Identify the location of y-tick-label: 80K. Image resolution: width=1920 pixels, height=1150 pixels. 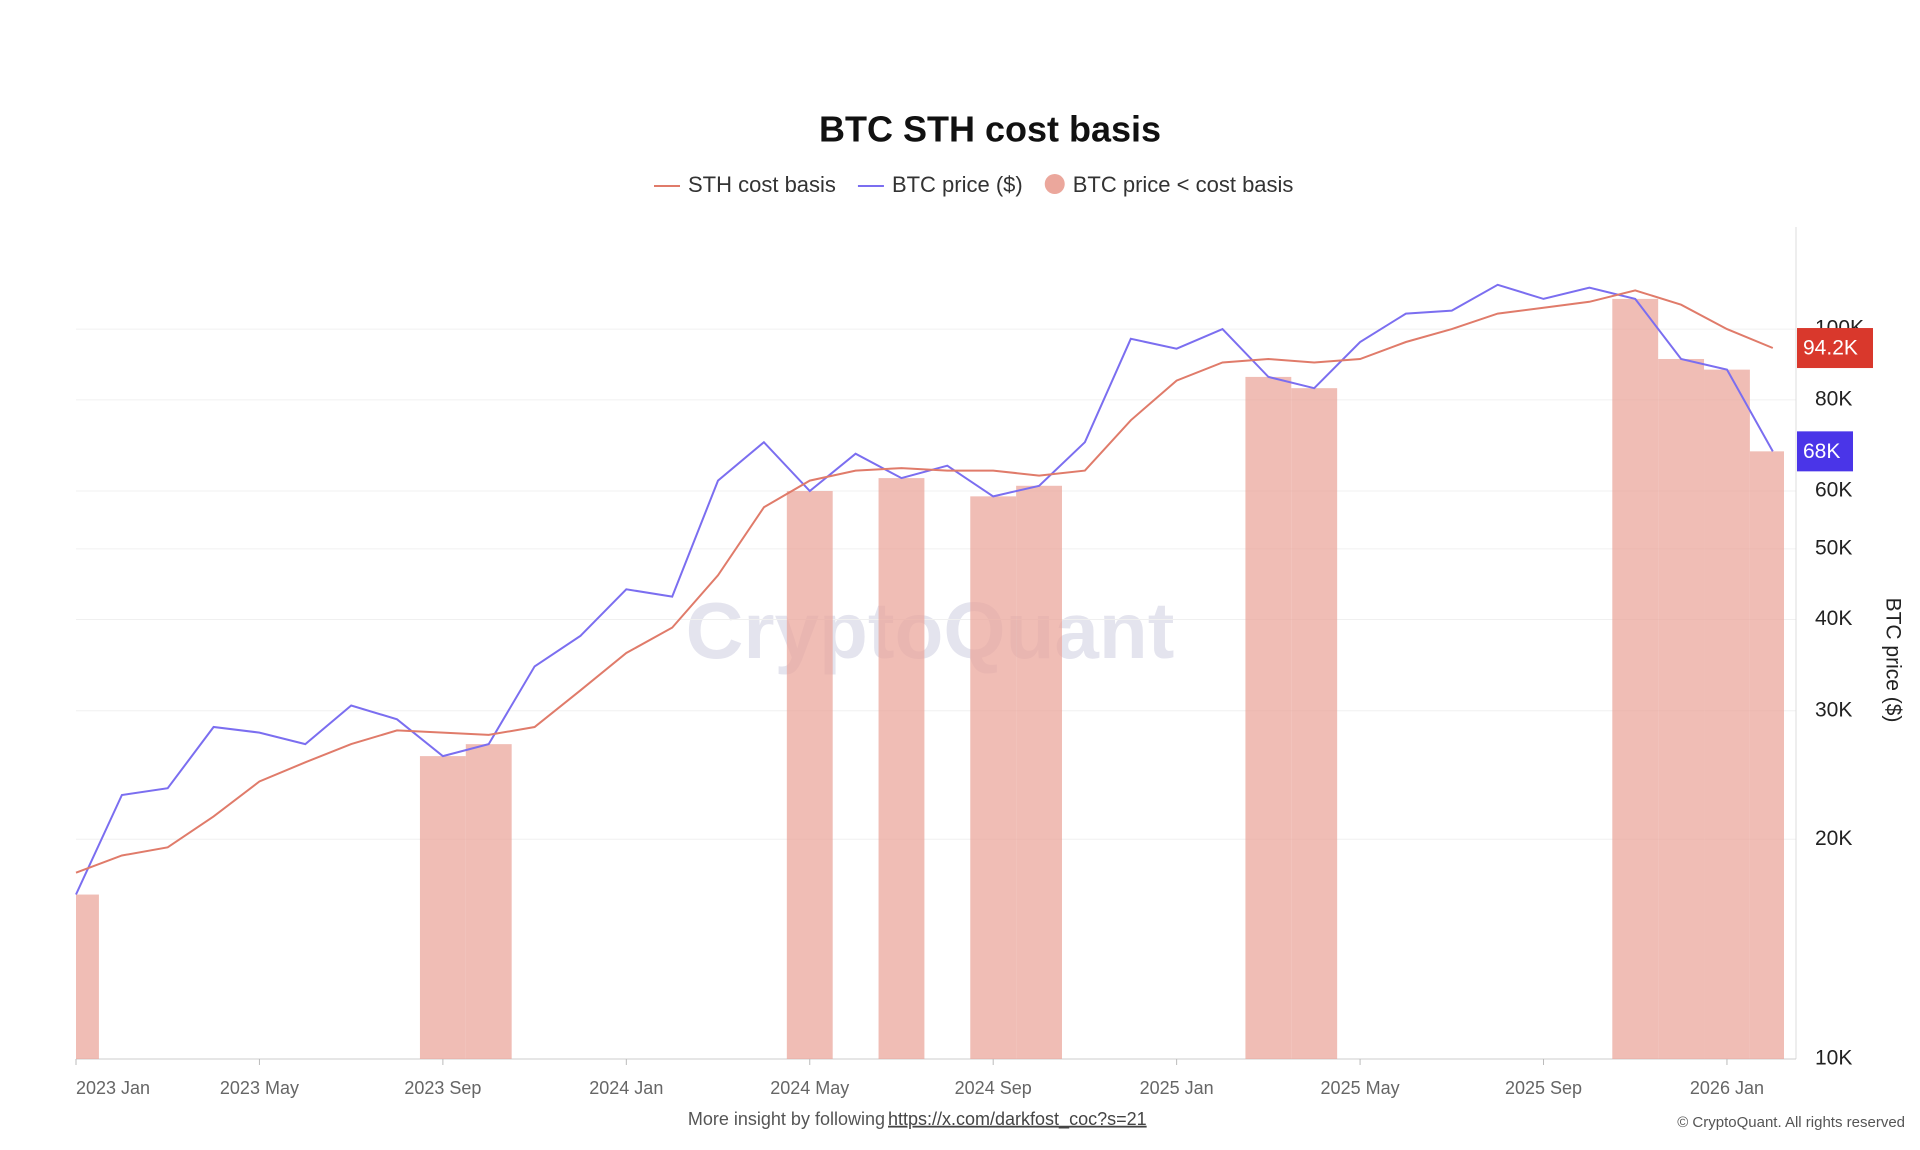
(1833, 398).